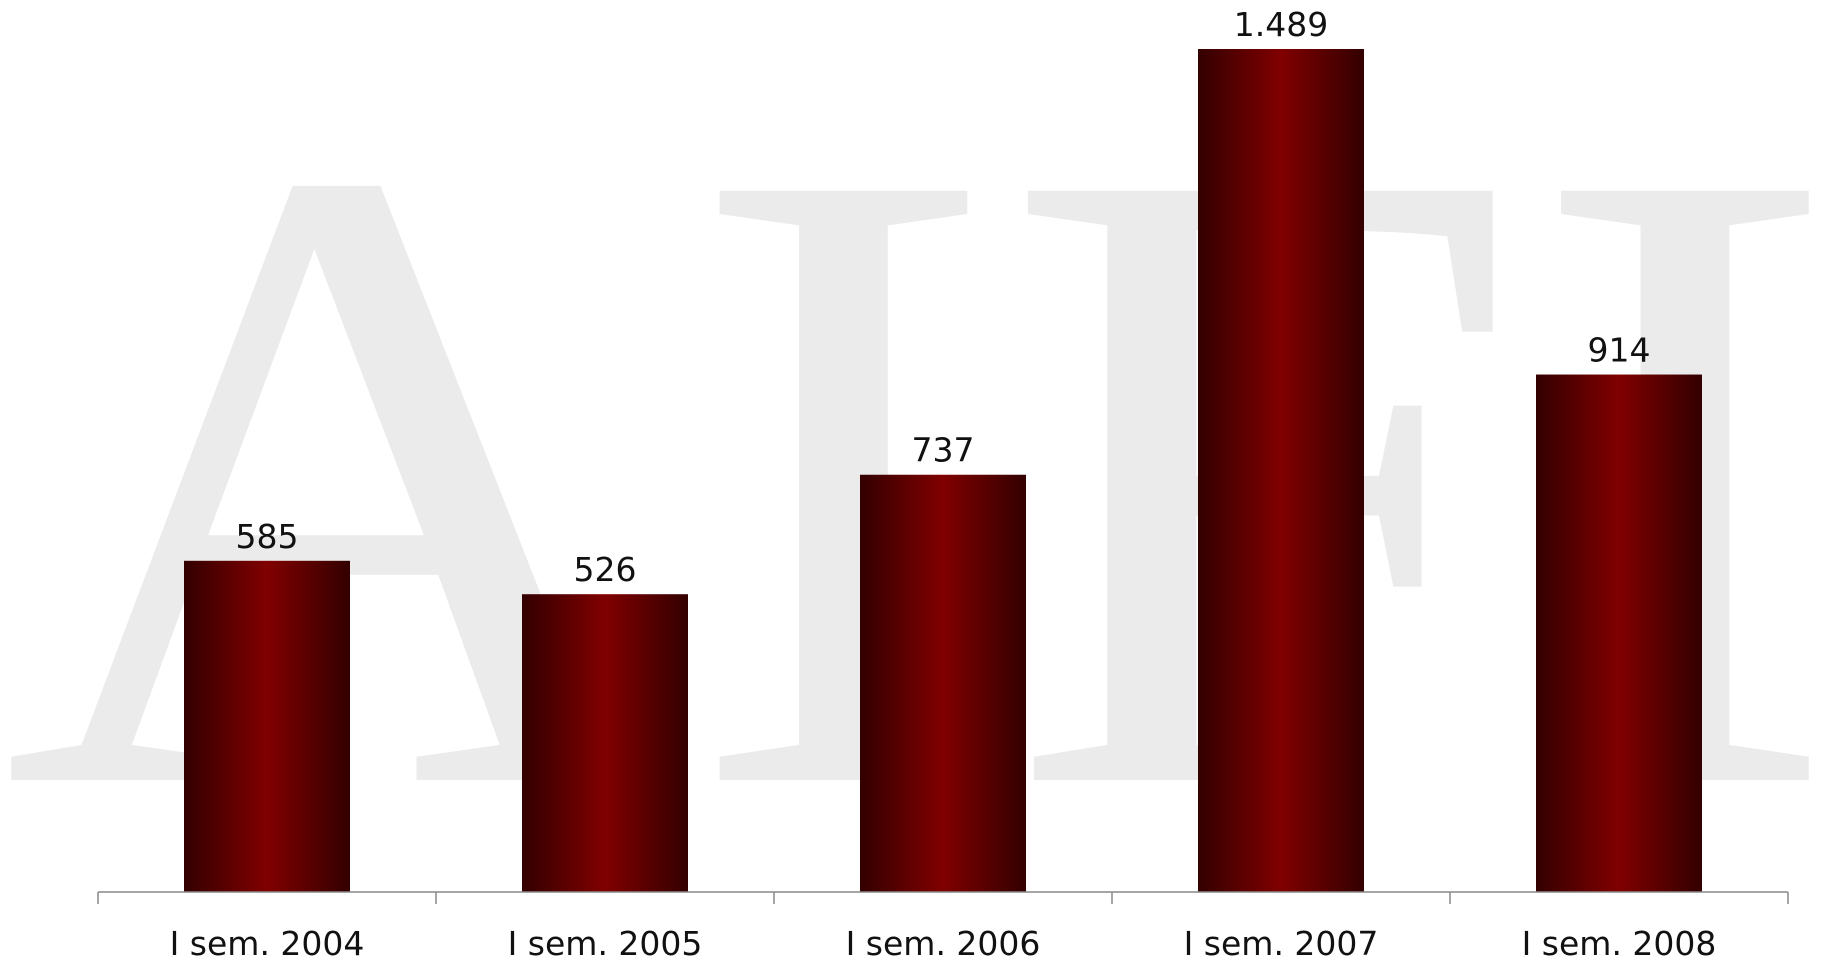  Describe the element at coordinates (605, 569) in the screenshot. I see `bar-value-label: 526` at that location.